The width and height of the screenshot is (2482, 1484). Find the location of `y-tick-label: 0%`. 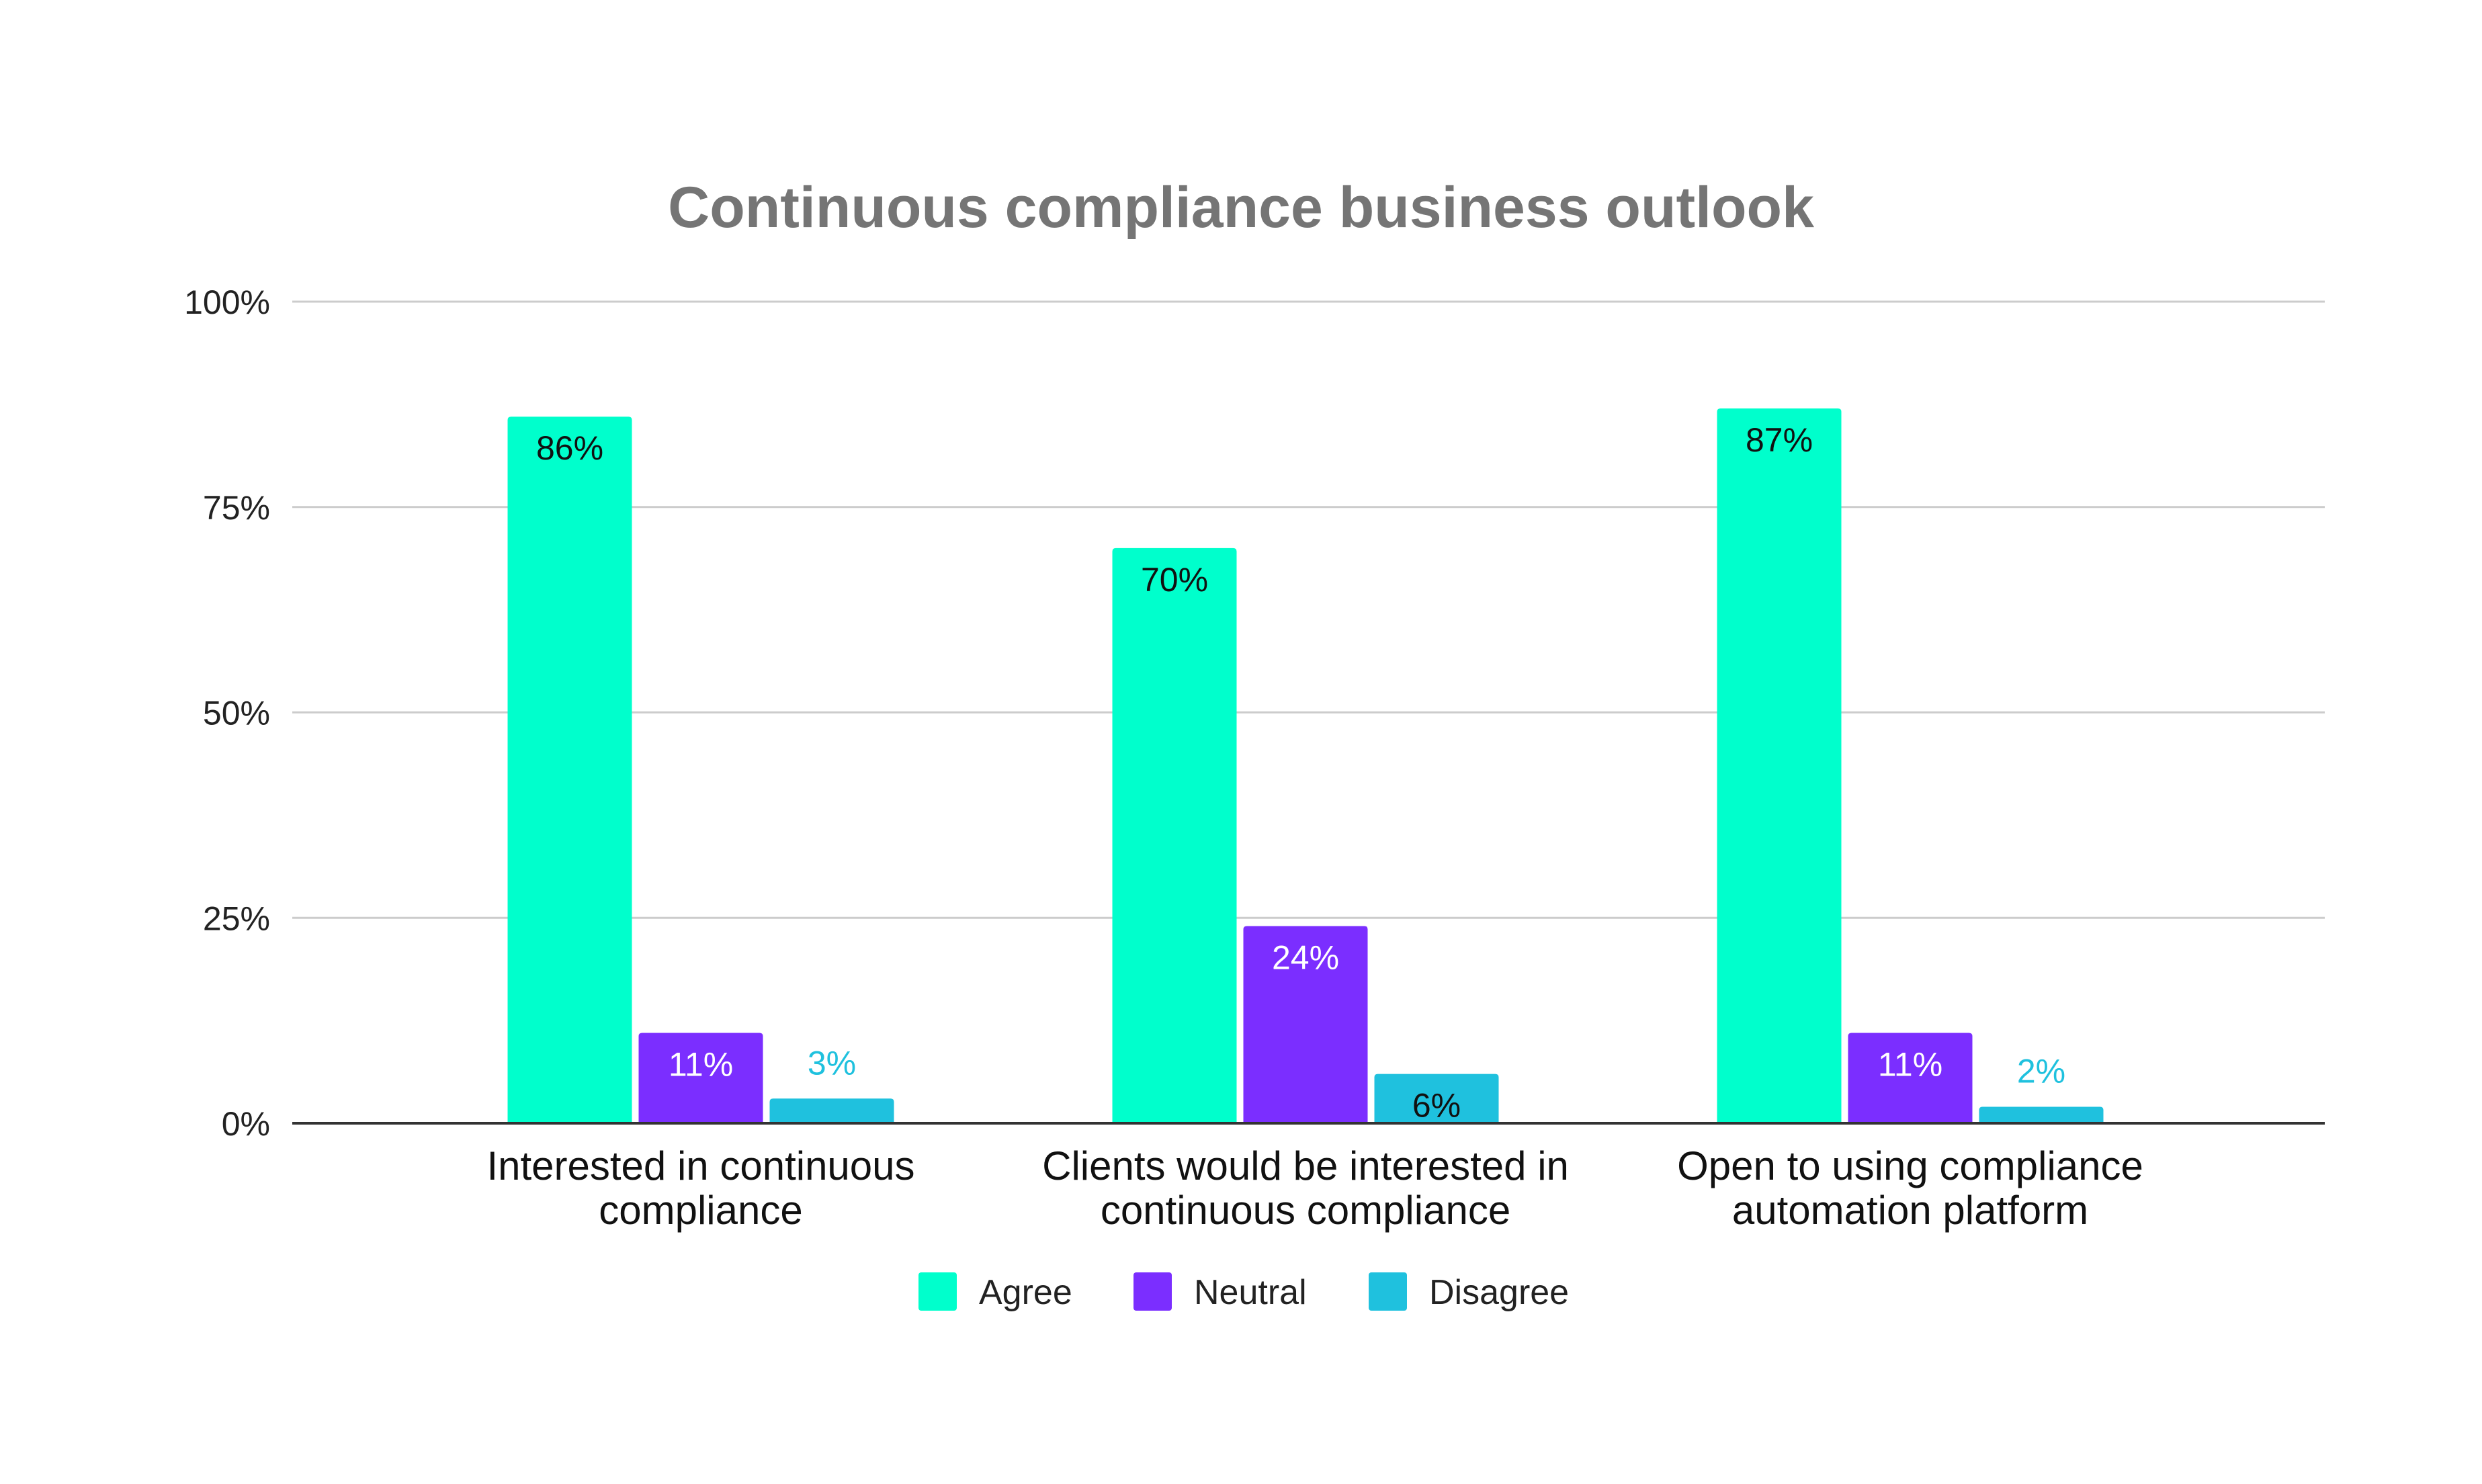

y-tick-label: 0% is located at coordinates (246, 1124).